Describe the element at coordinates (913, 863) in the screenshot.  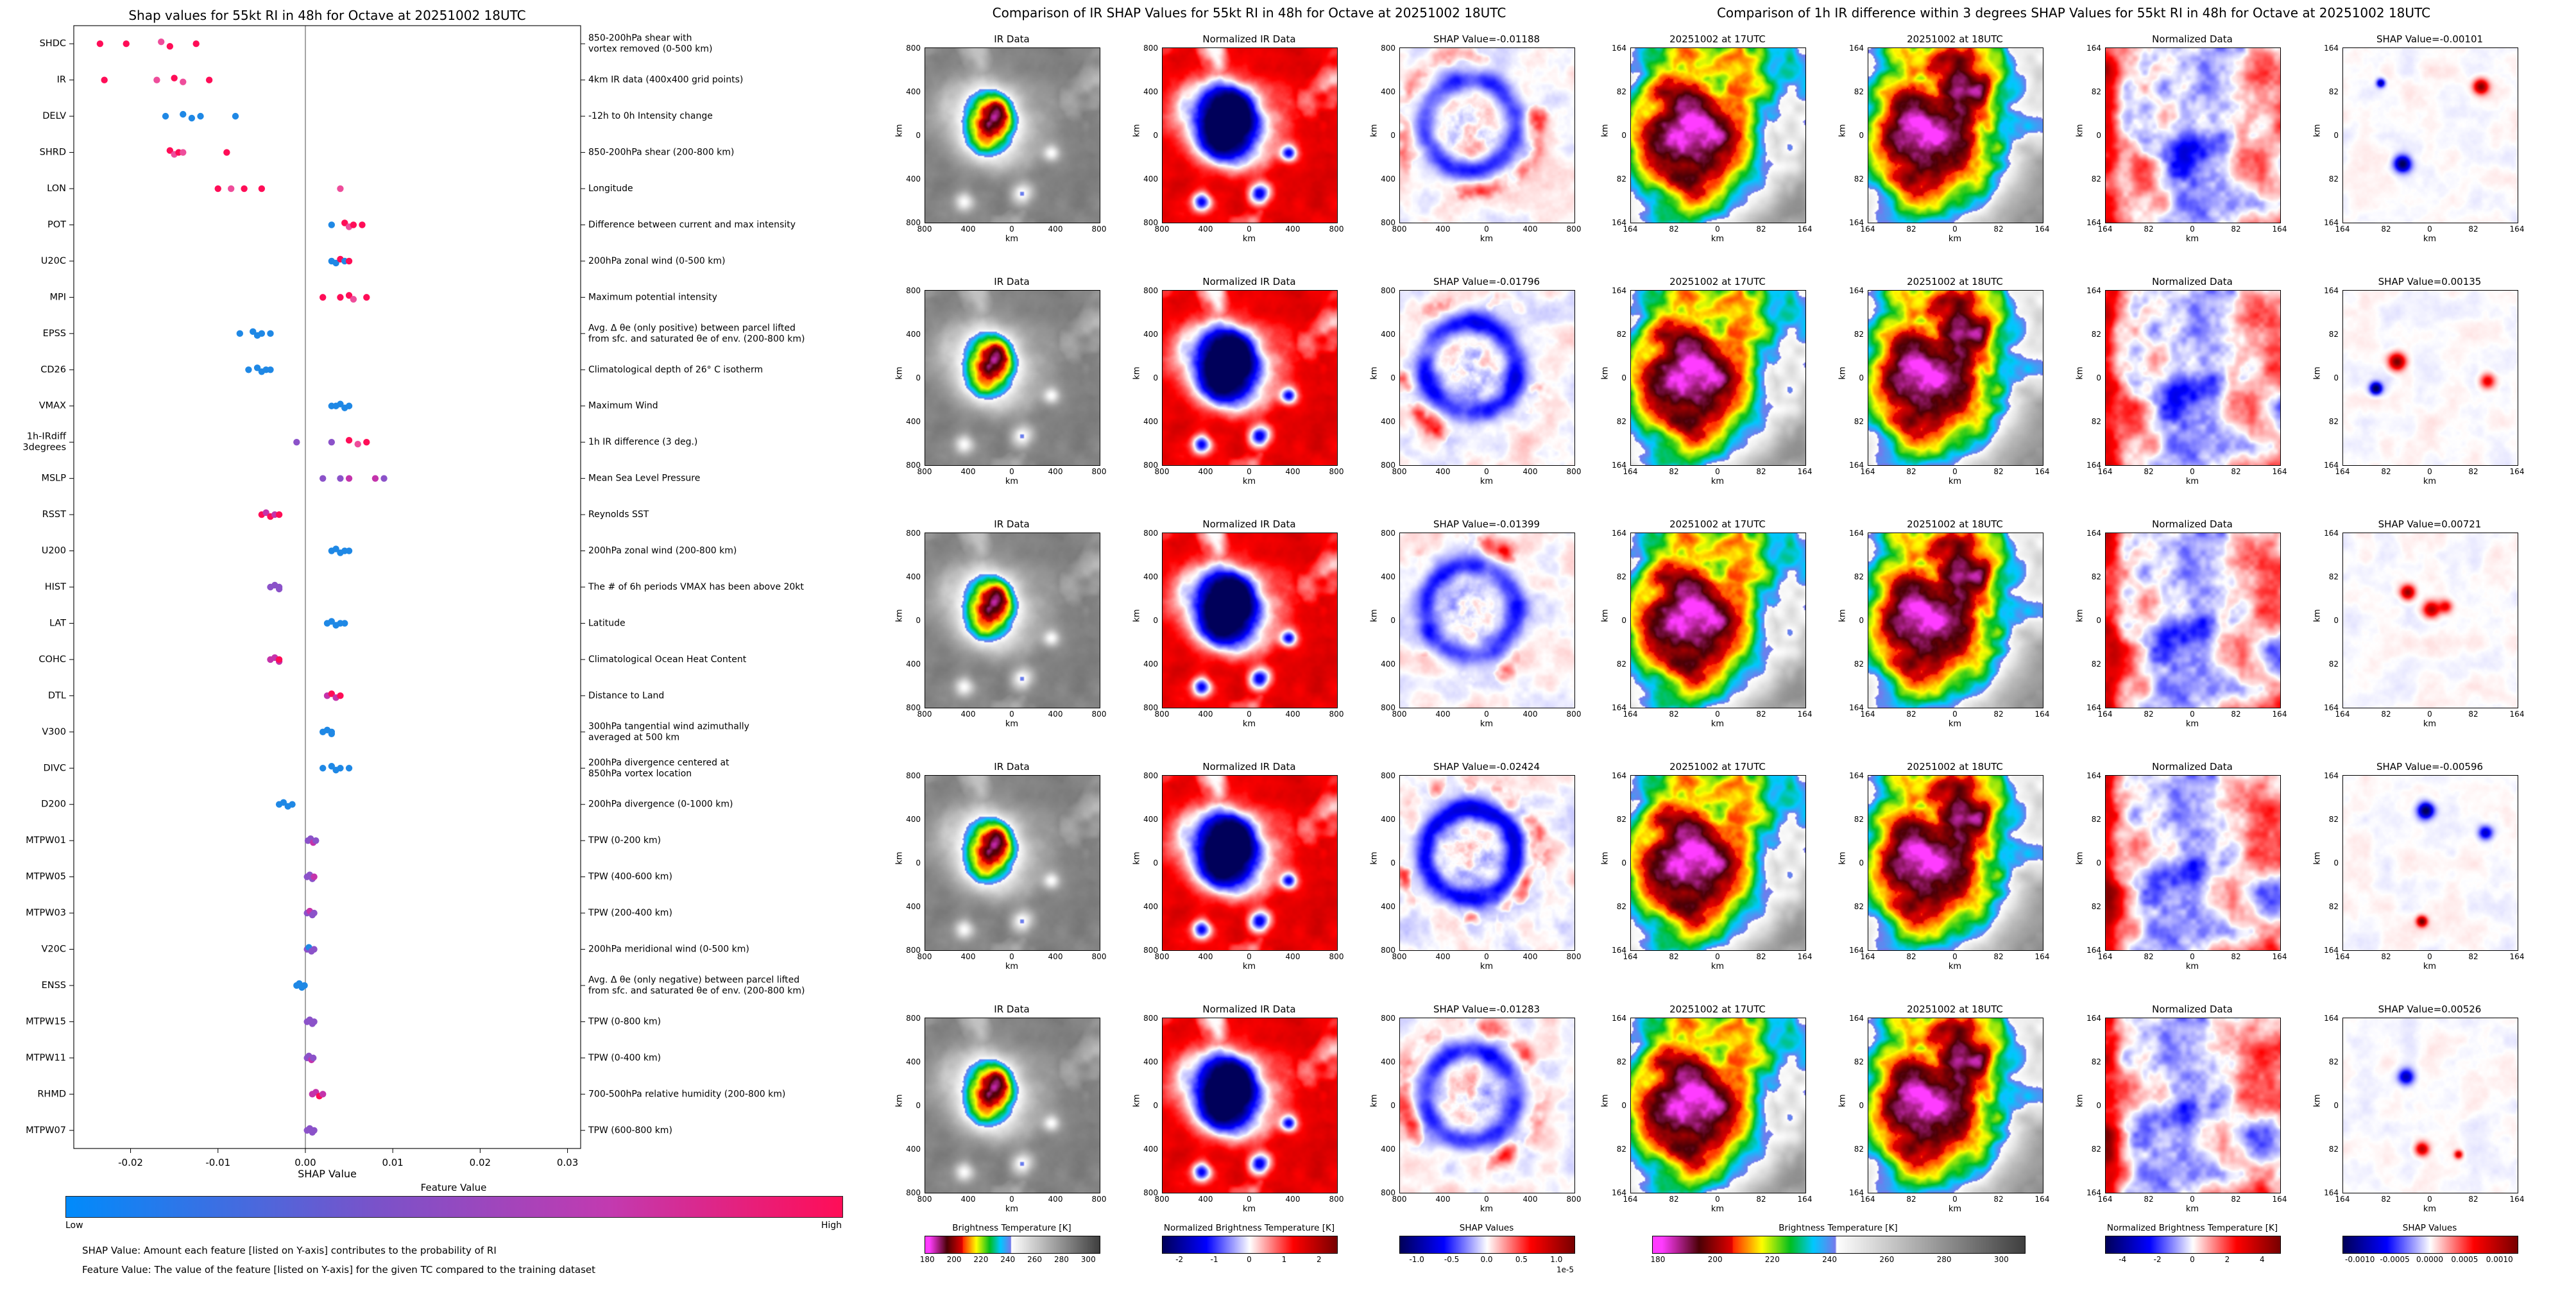
I see `y-axis-ticks: 800 400 0 400 800` at that location.